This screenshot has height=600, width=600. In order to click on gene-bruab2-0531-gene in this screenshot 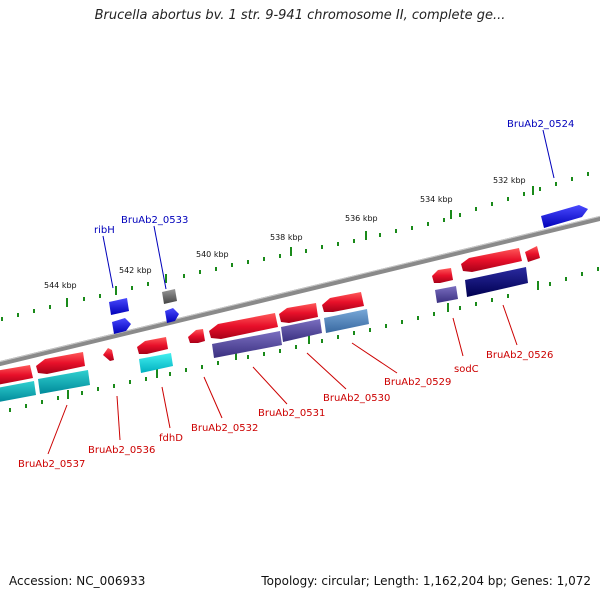, I will do `click(243, 326)`.